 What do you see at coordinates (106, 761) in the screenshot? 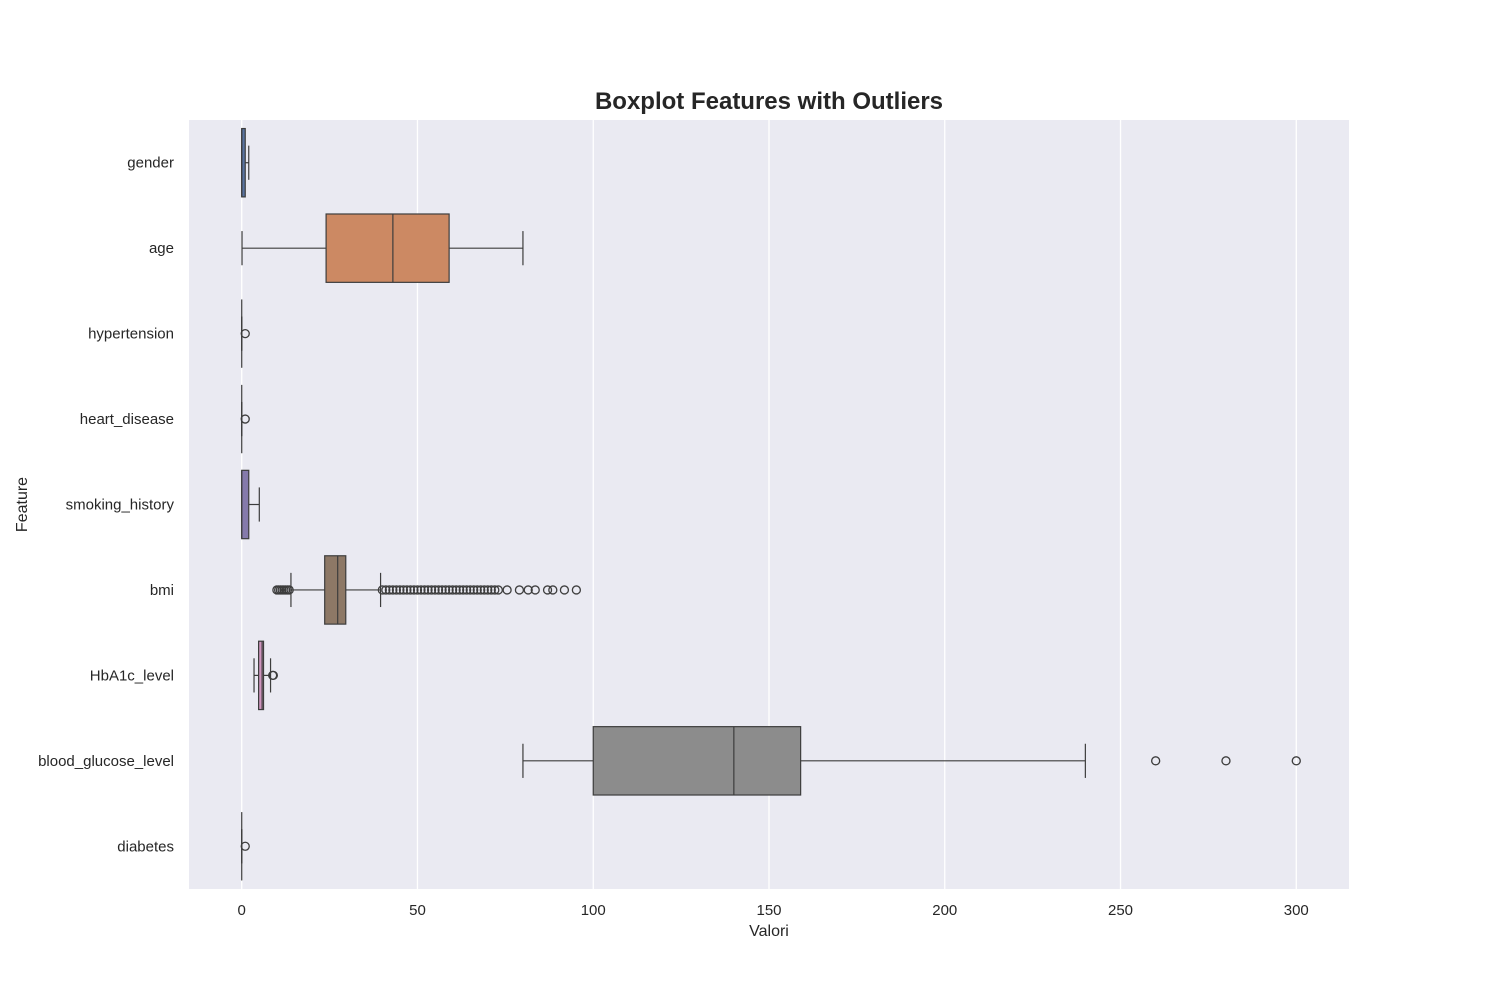
I see `y-tick-label: blood_glucose_level` at bounding box center [106, 761].